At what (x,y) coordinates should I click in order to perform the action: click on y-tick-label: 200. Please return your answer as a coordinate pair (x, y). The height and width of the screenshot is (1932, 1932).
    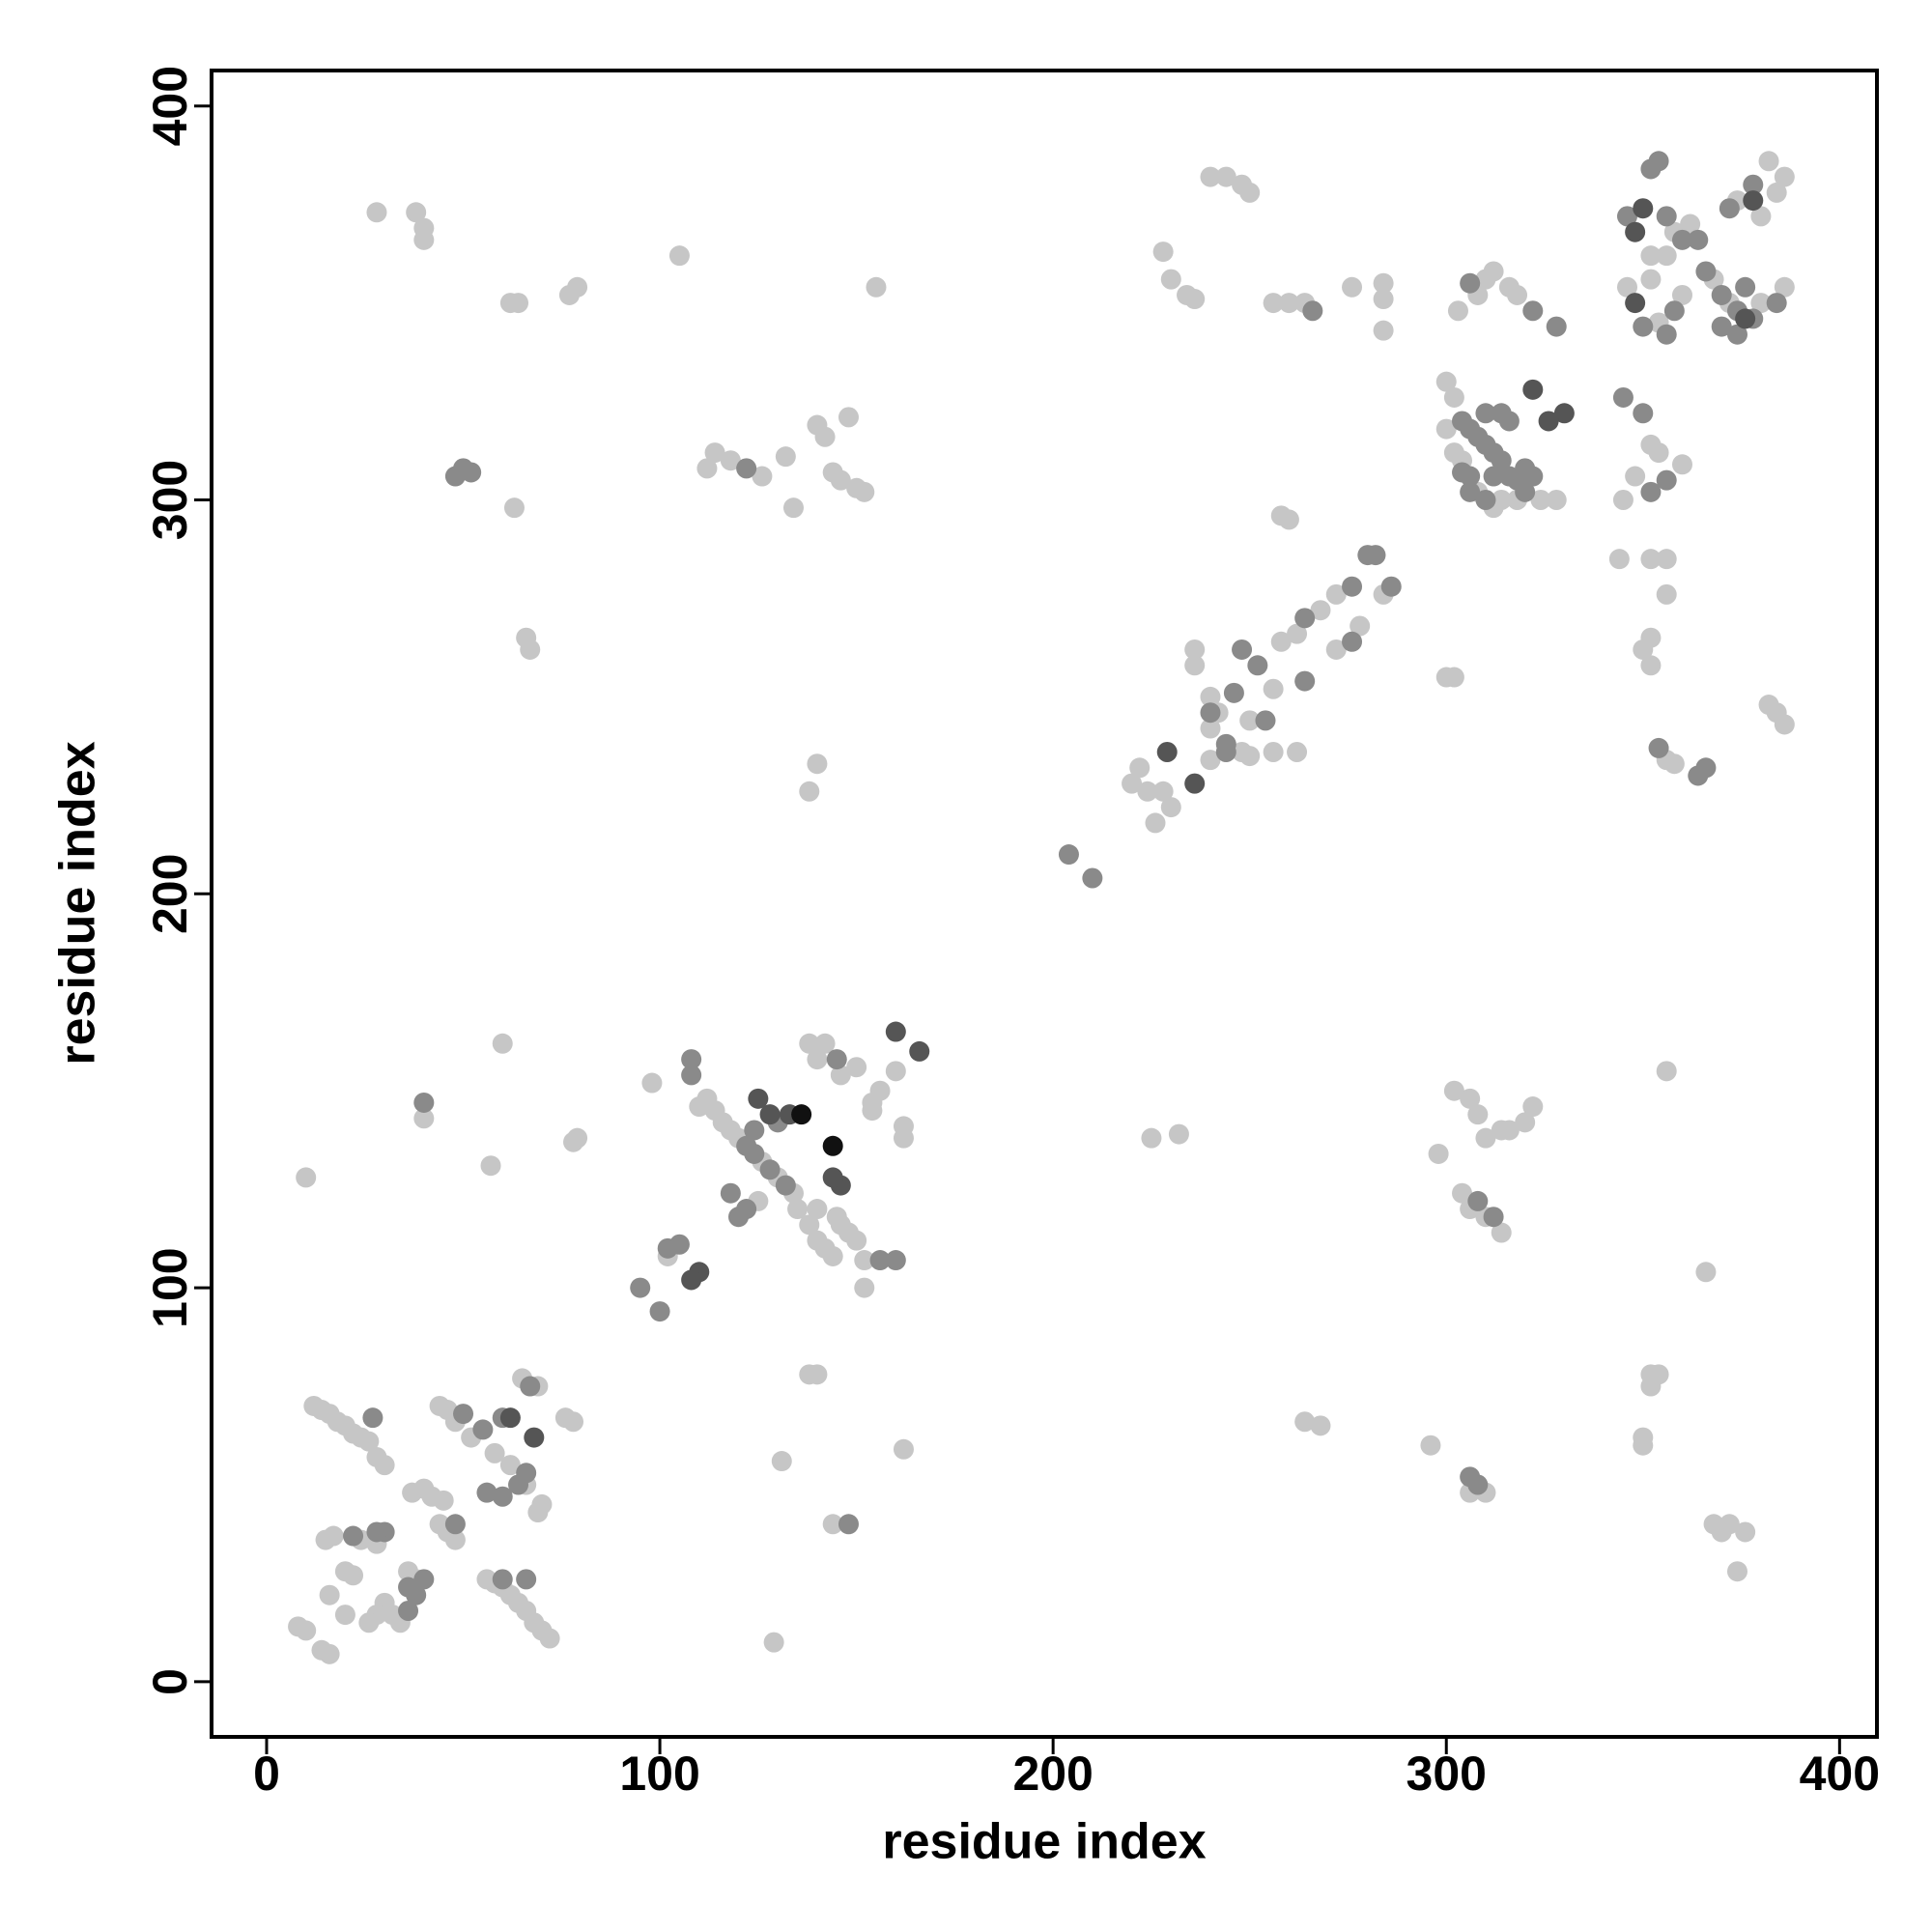
    Looking at the image, I should click on (170, 894).